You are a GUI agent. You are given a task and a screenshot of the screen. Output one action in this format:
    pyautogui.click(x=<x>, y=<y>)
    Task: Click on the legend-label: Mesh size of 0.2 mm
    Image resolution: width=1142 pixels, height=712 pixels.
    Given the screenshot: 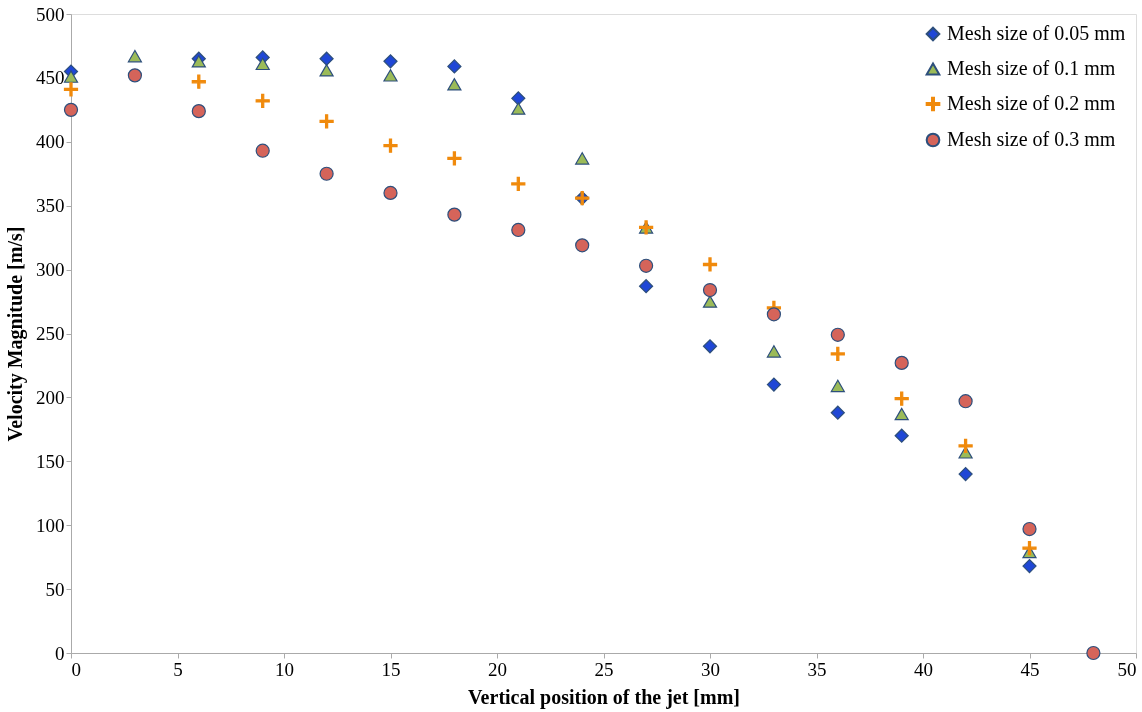 What is the action you would take?
    pyautogui.click(x=1031, y=103)
    